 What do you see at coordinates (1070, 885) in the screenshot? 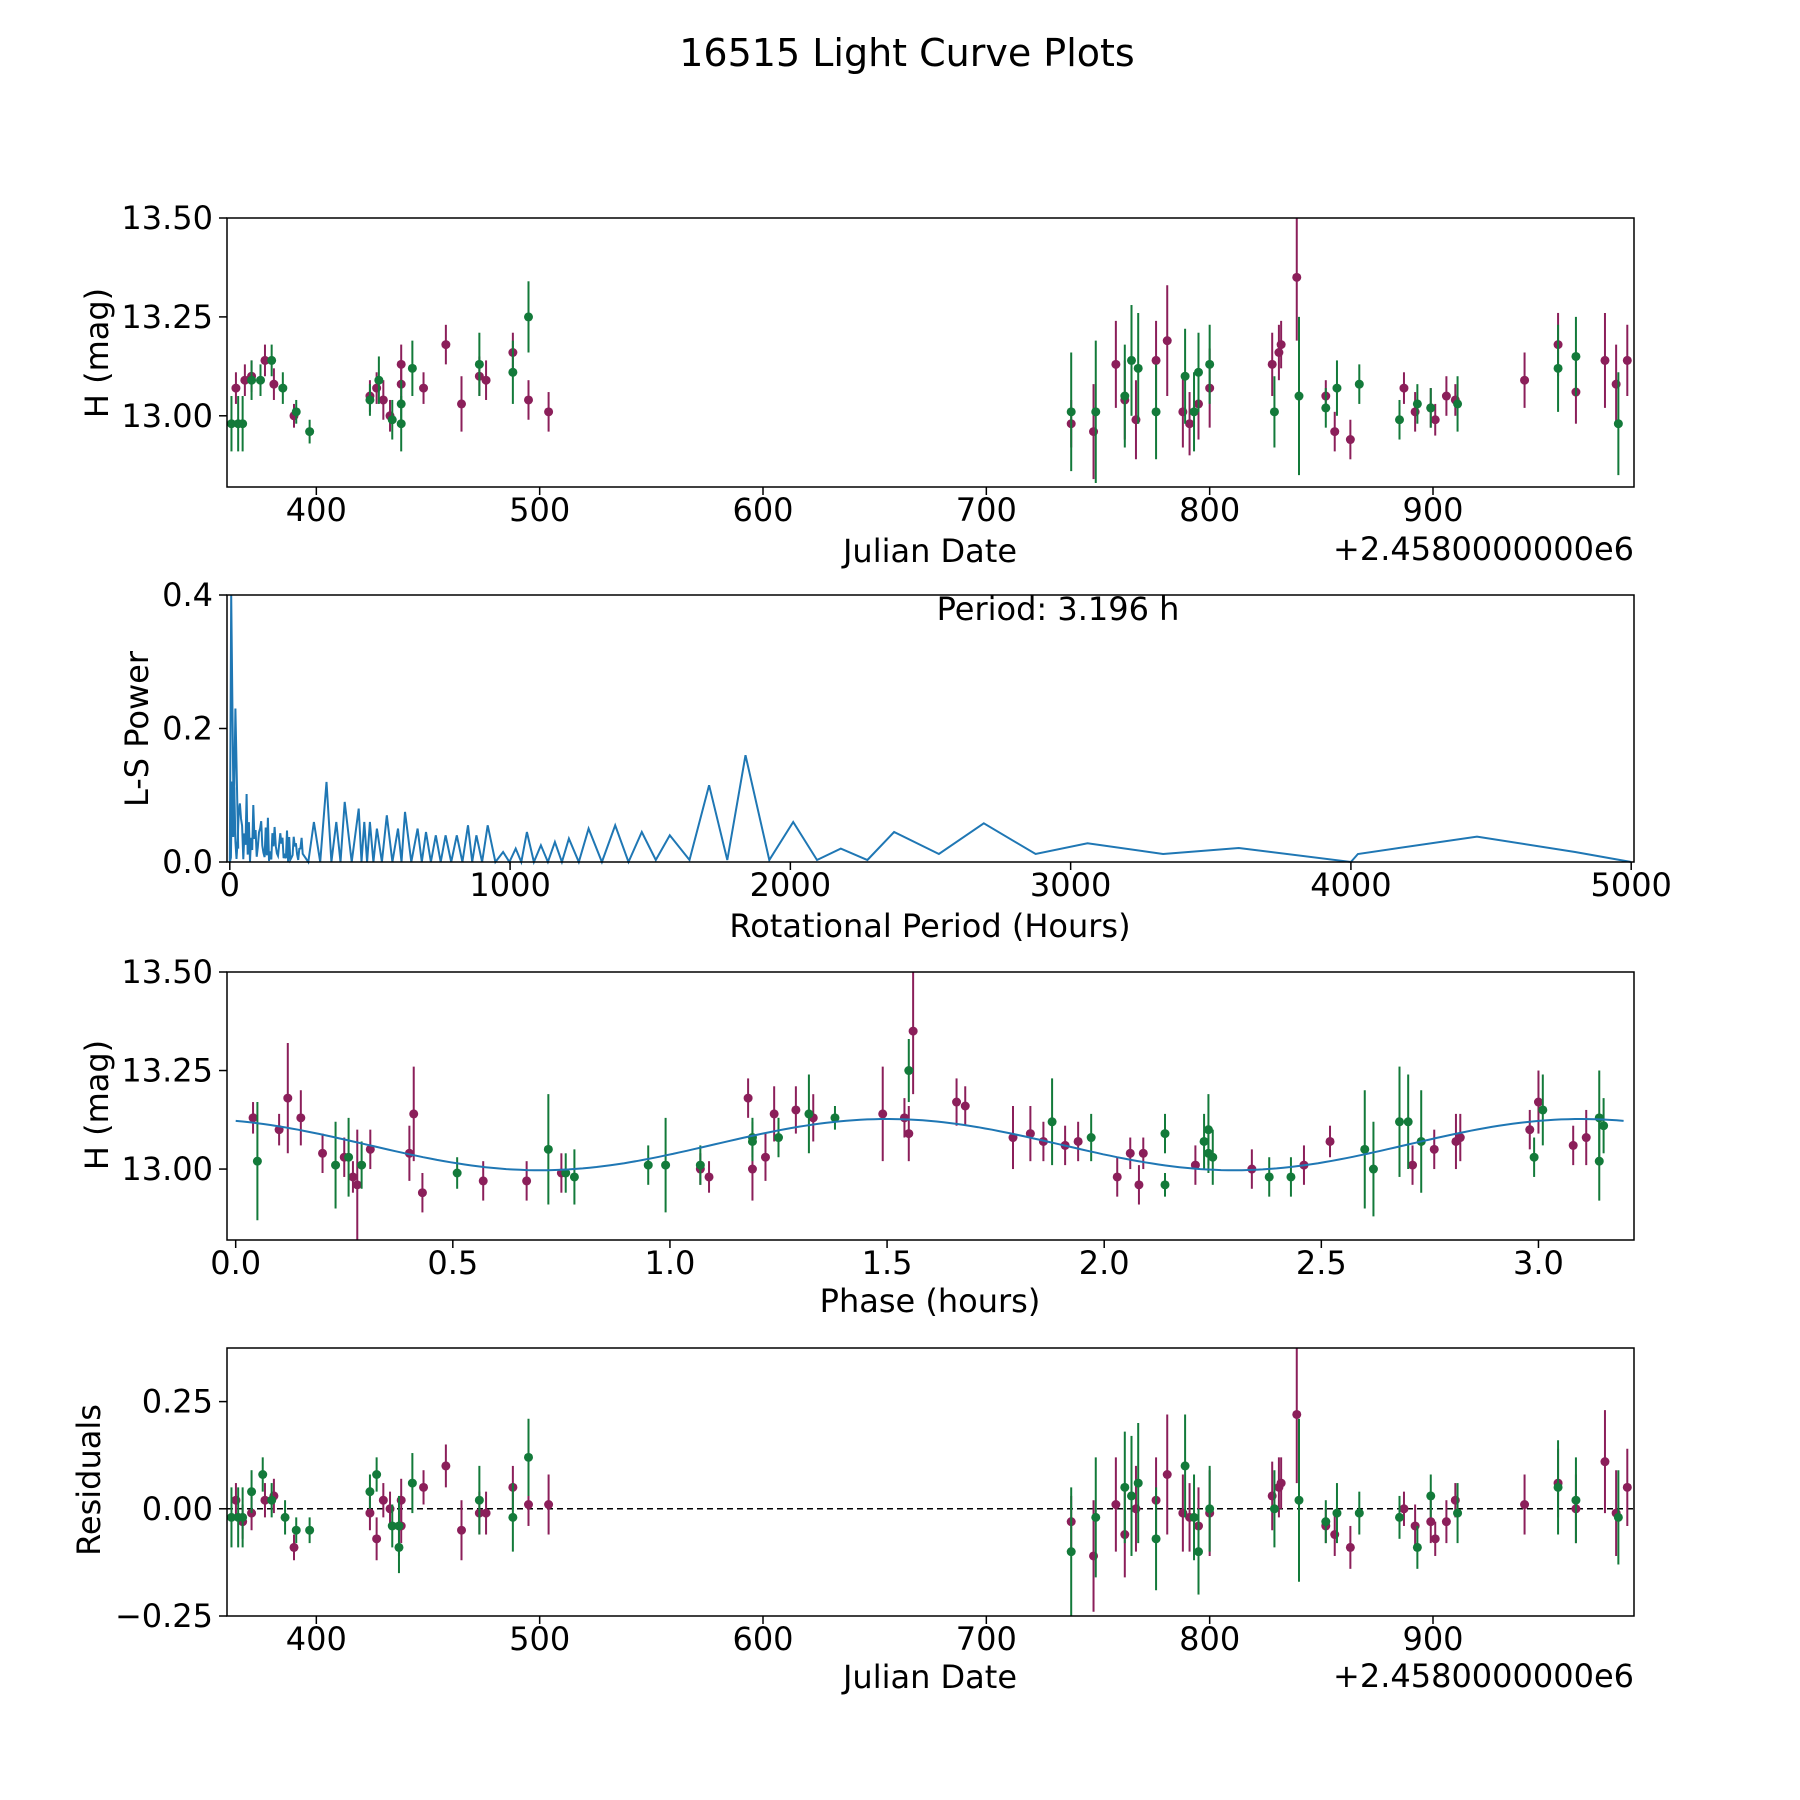
I see `periodogram-xtick-label: 3000` at bounding box center [1070, 885].